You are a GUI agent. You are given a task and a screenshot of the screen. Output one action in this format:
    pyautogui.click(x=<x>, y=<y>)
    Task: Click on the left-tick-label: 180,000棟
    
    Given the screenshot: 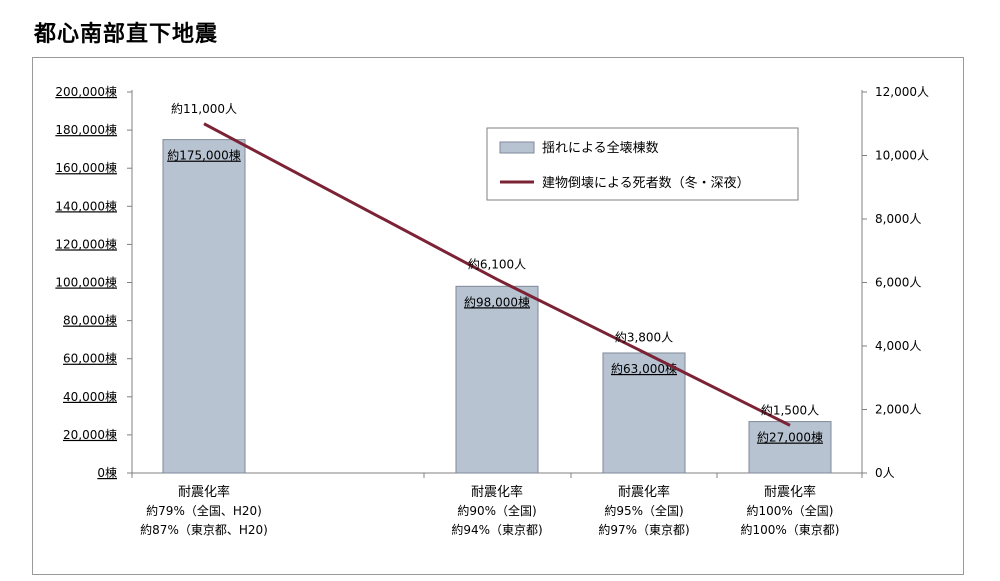 What is the action you would take?
    pyautogui.click(x=86, y=129)
    